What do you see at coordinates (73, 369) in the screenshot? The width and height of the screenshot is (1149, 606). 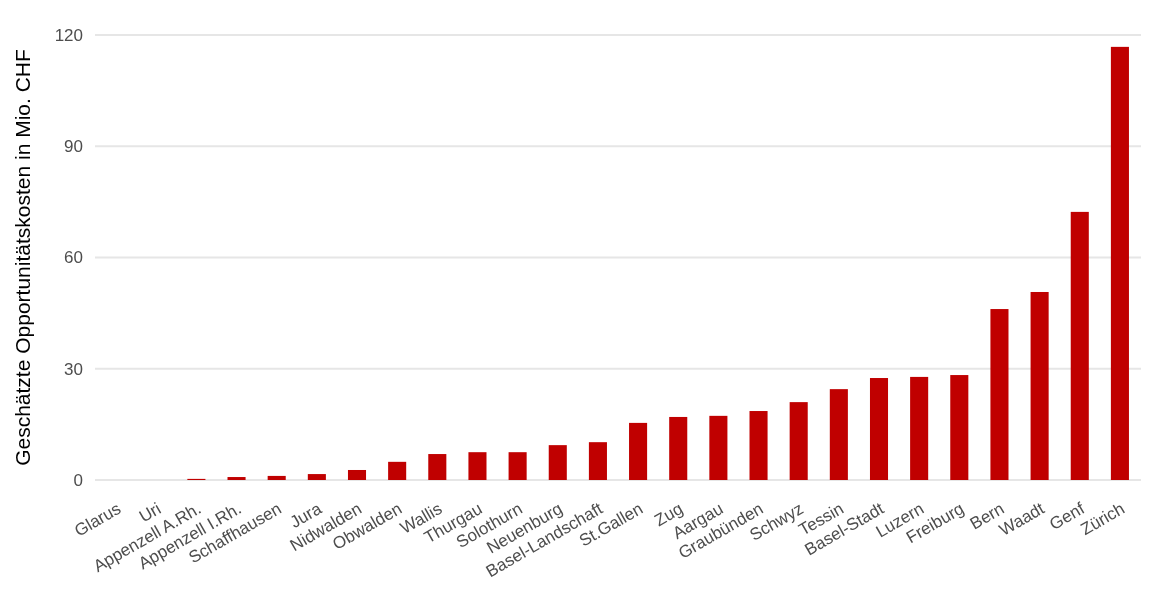 I see `y-tick-label: 30` at bounding box center [73, 369].